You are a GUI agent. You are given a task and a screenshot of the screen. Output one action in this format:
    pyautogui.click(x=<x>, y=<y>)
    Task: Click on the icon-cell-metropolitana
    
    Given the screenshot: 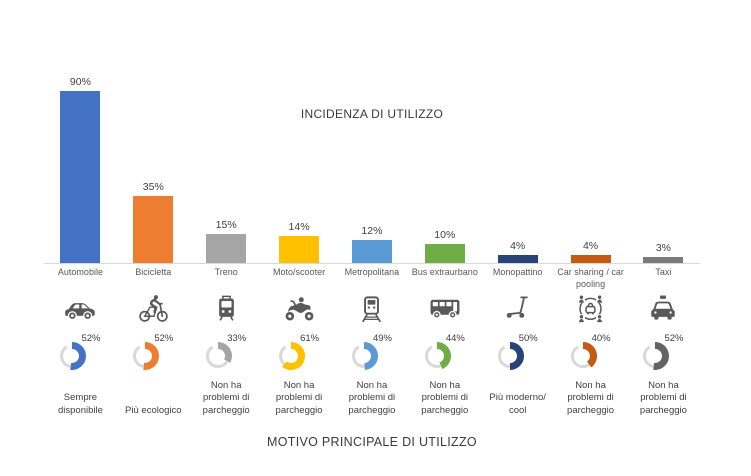 What is the action you would take?
    pyautogui.click(x=372, y=308)
    